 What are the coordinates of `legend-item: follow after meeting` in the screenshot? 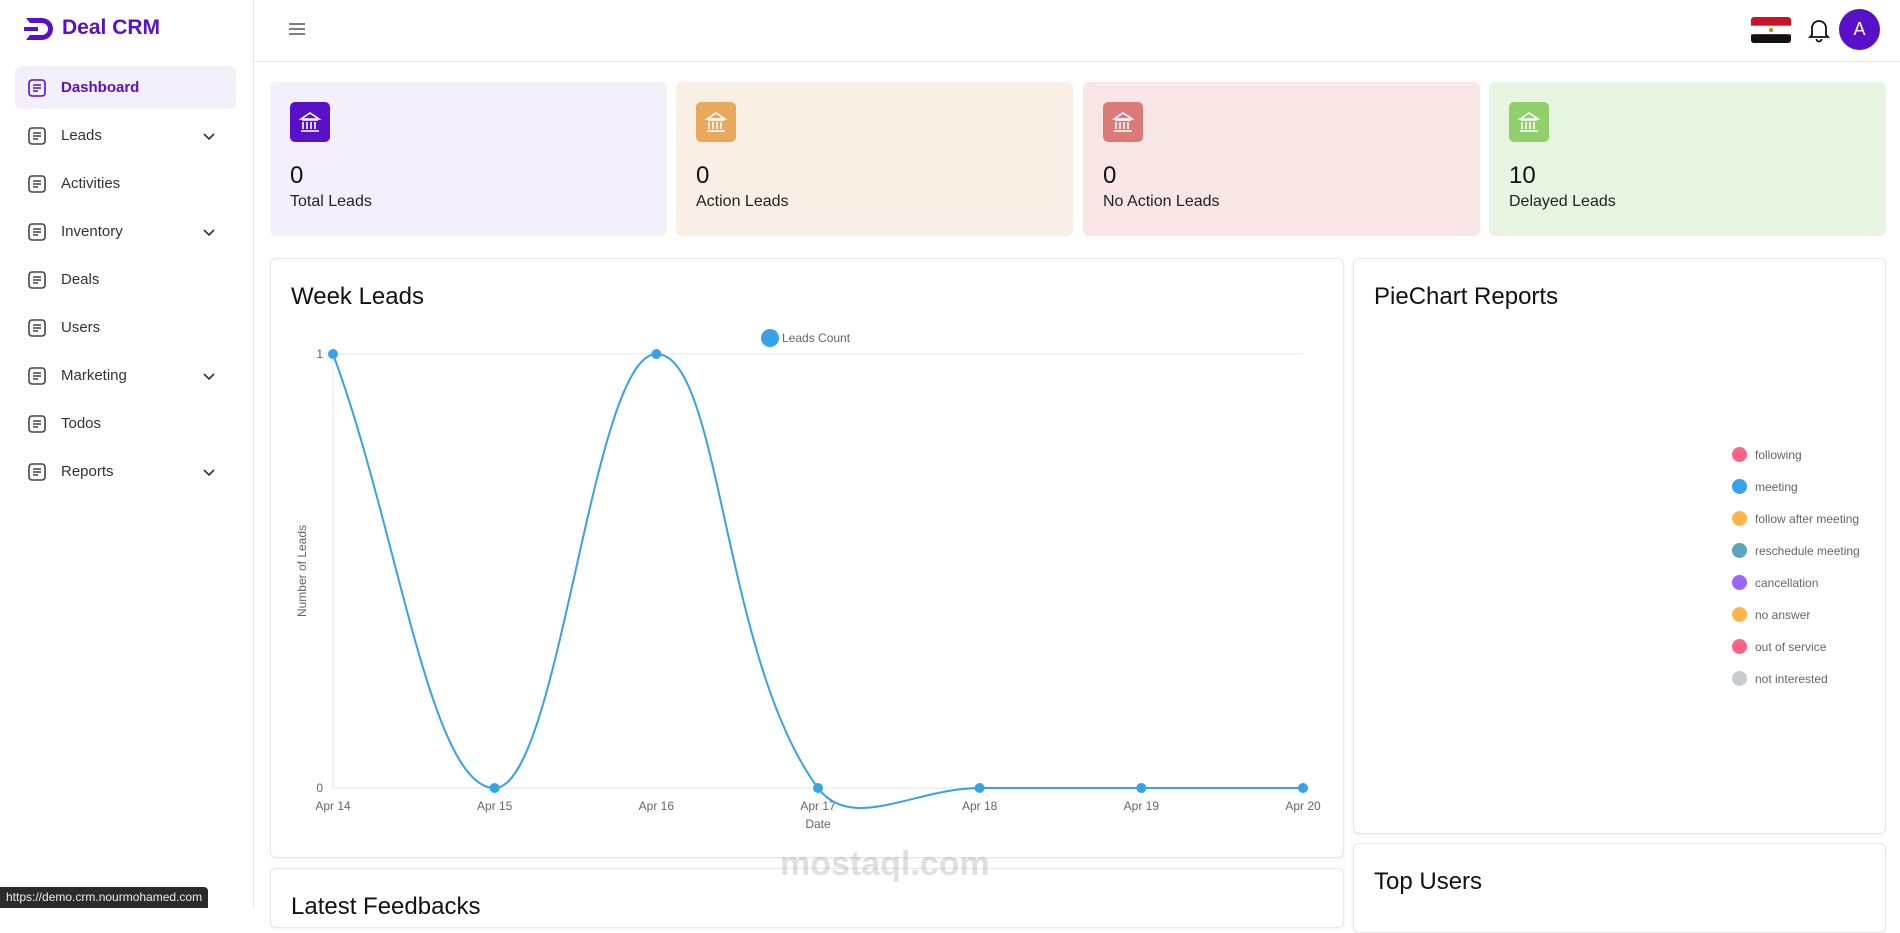 It's located at (1795, 518).